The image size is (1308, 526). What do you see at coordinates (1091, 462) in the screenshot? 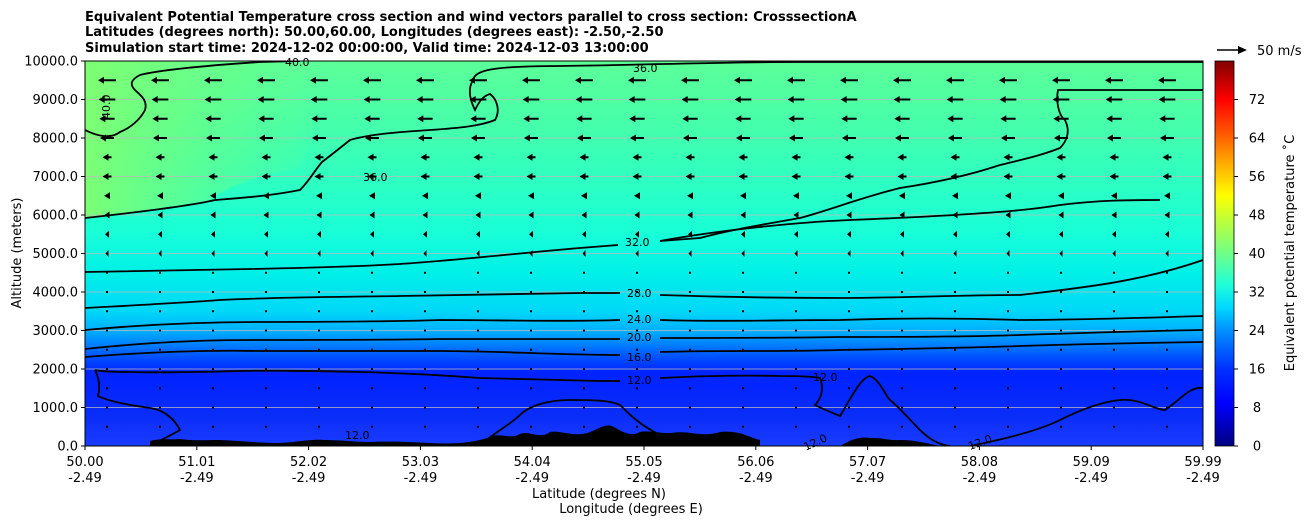
I see `x-tick-label-lat: 59.09` at bounding box center [1091, 462].